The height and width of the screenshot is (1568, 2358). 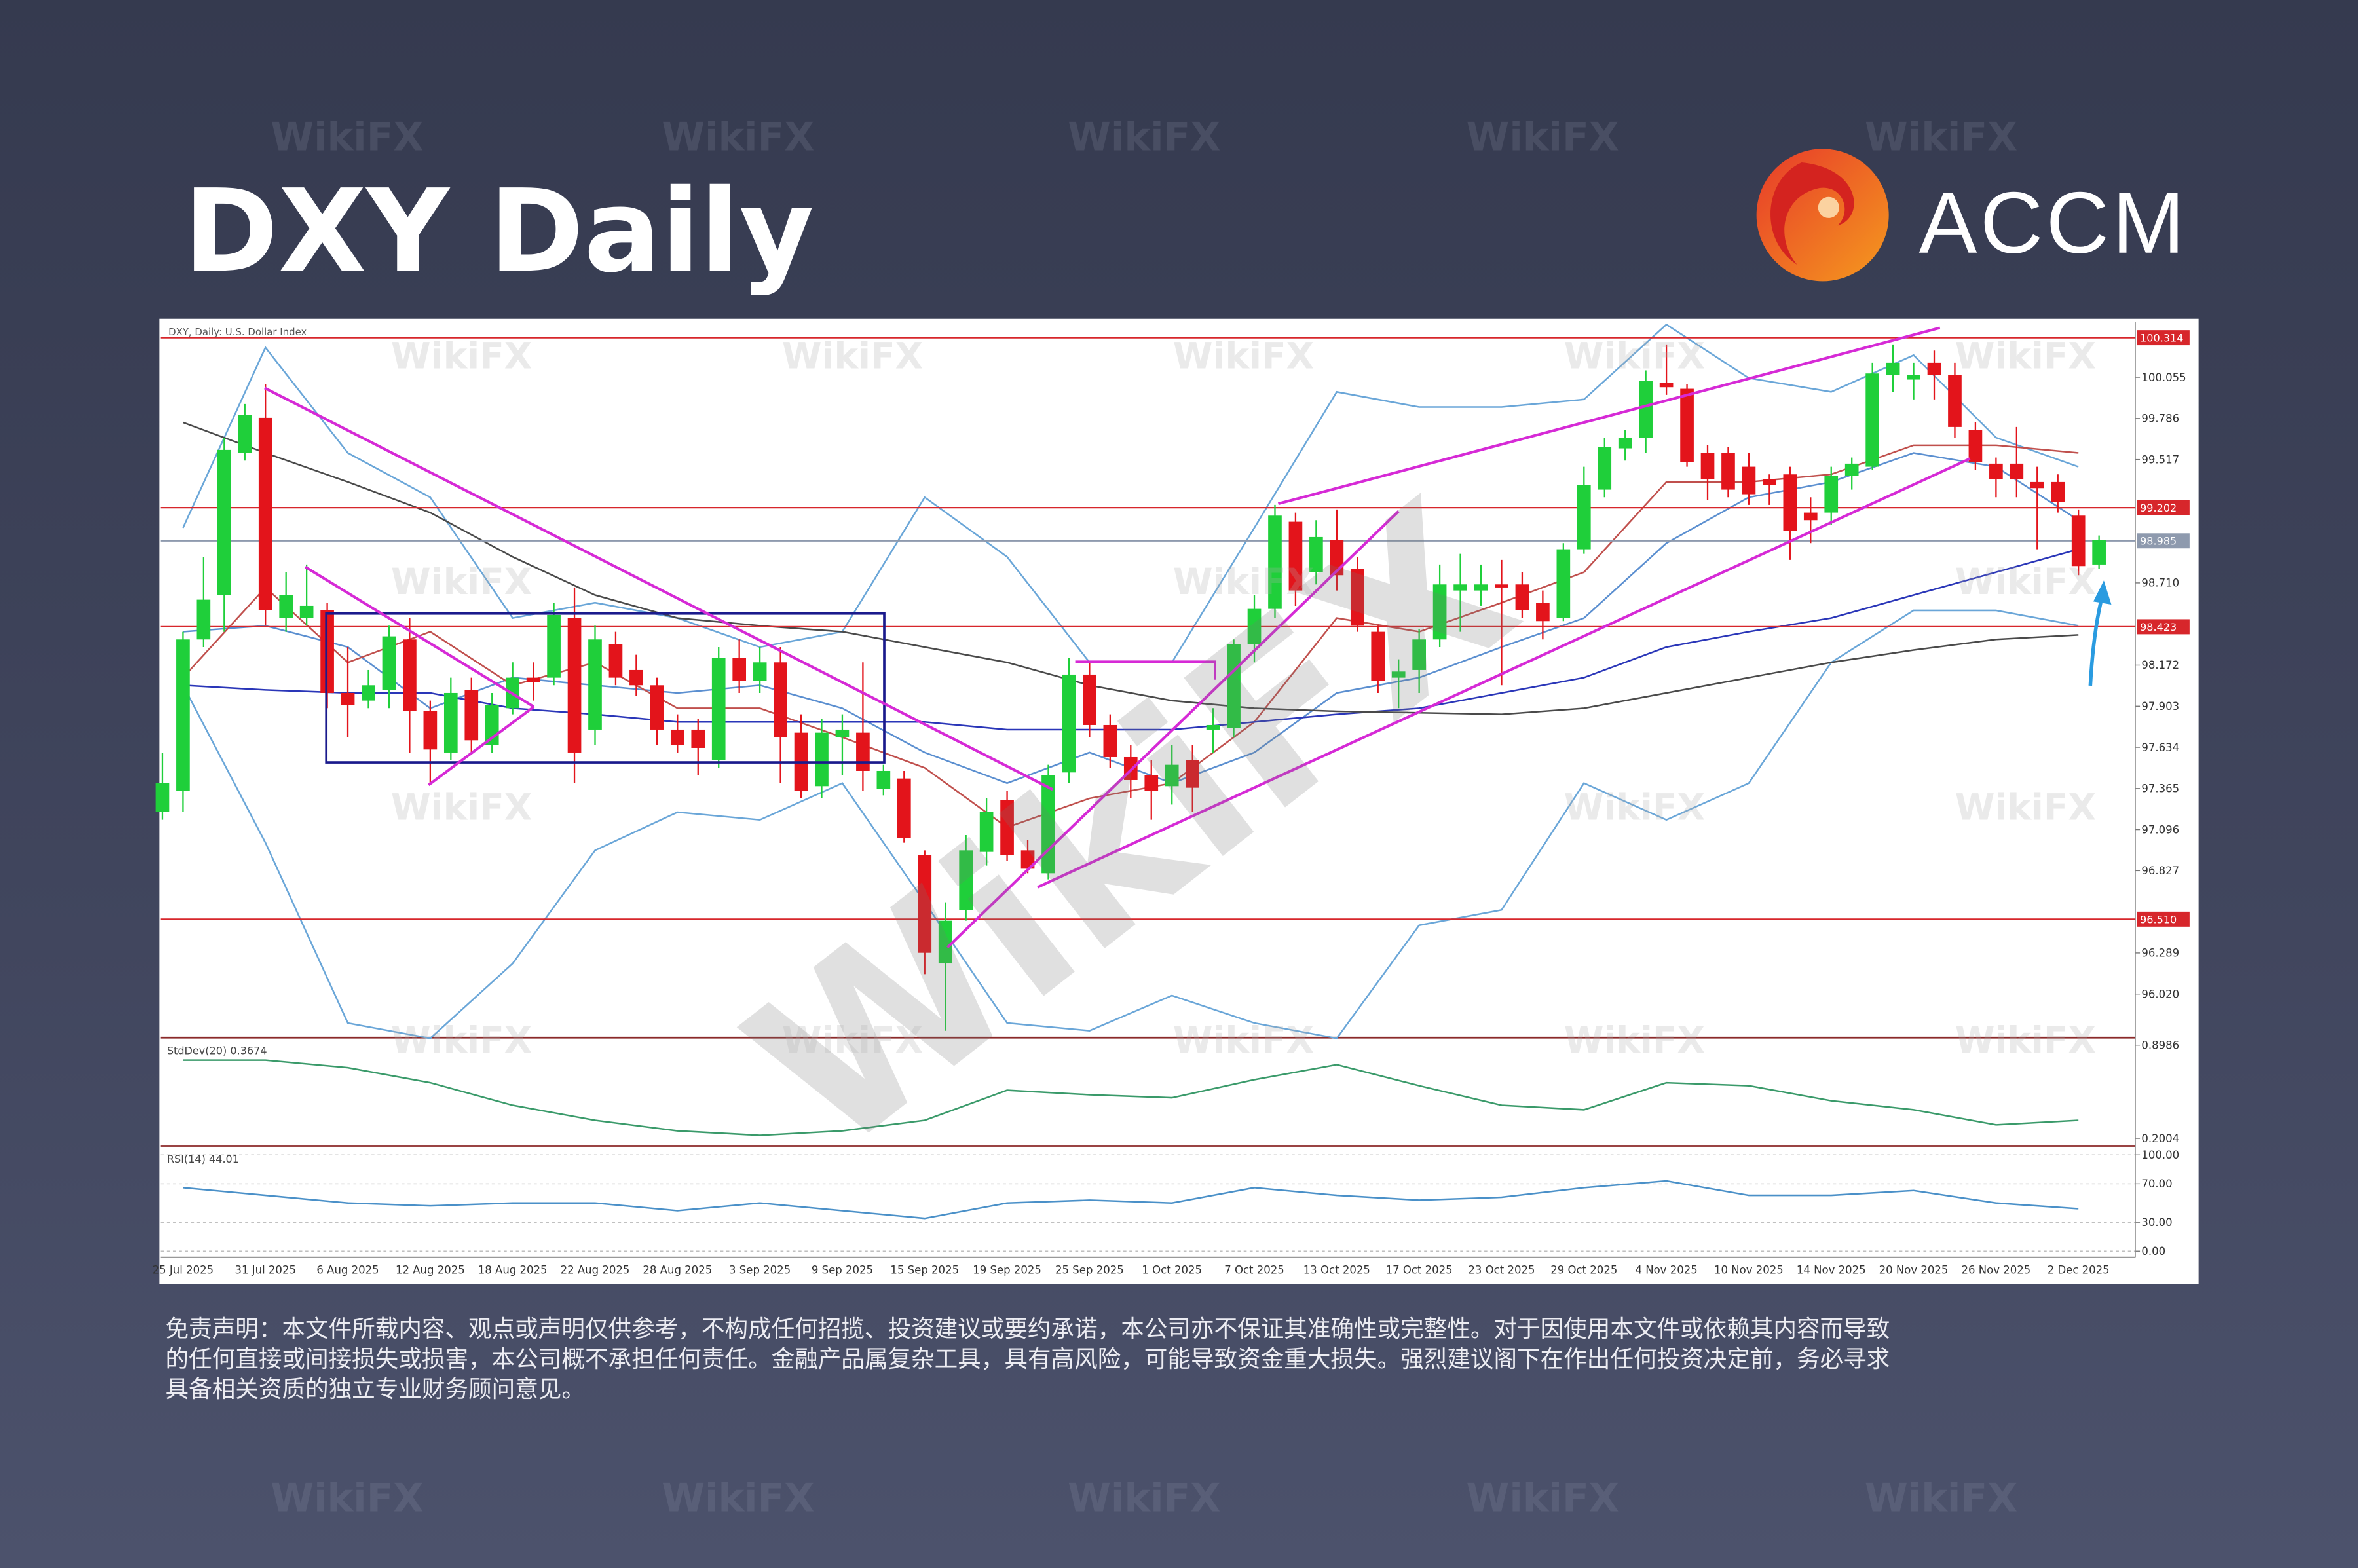 I want to click on y-tick-label: 98.172, so click(x=2160, y=665).